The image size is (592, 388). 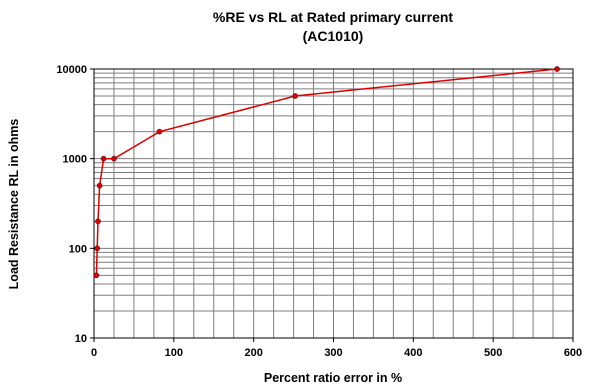 I want to click on y-tick-label: 10, so click(x=81, y=339).